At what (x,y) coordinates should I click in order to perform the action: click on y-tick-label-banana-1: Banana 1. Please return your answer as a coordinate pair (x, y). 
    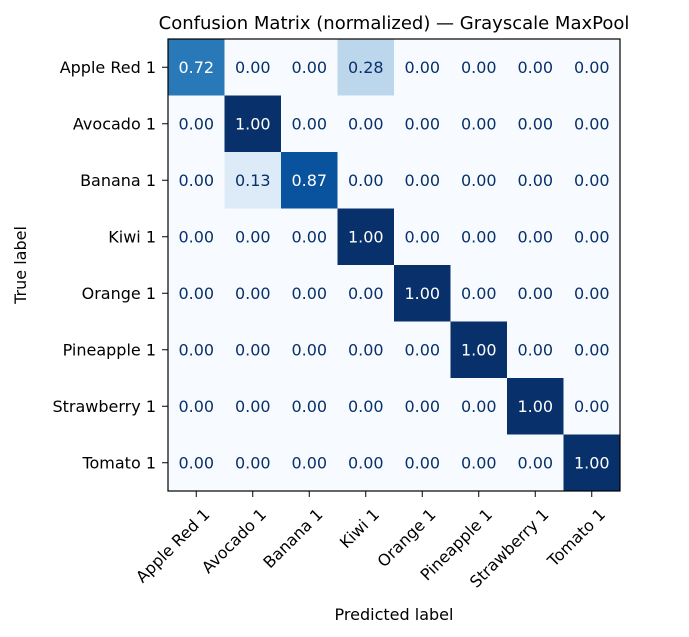
    Looking at the image, I should click on (118, 180).